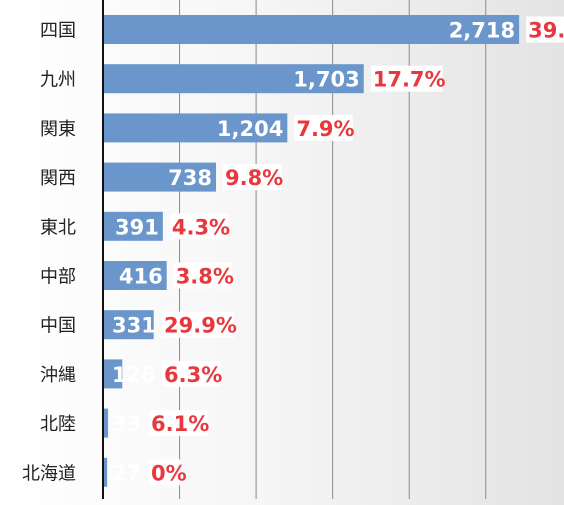 The image size is (564, 505). I want to click on value-label-3: 738, so click(190, 178).